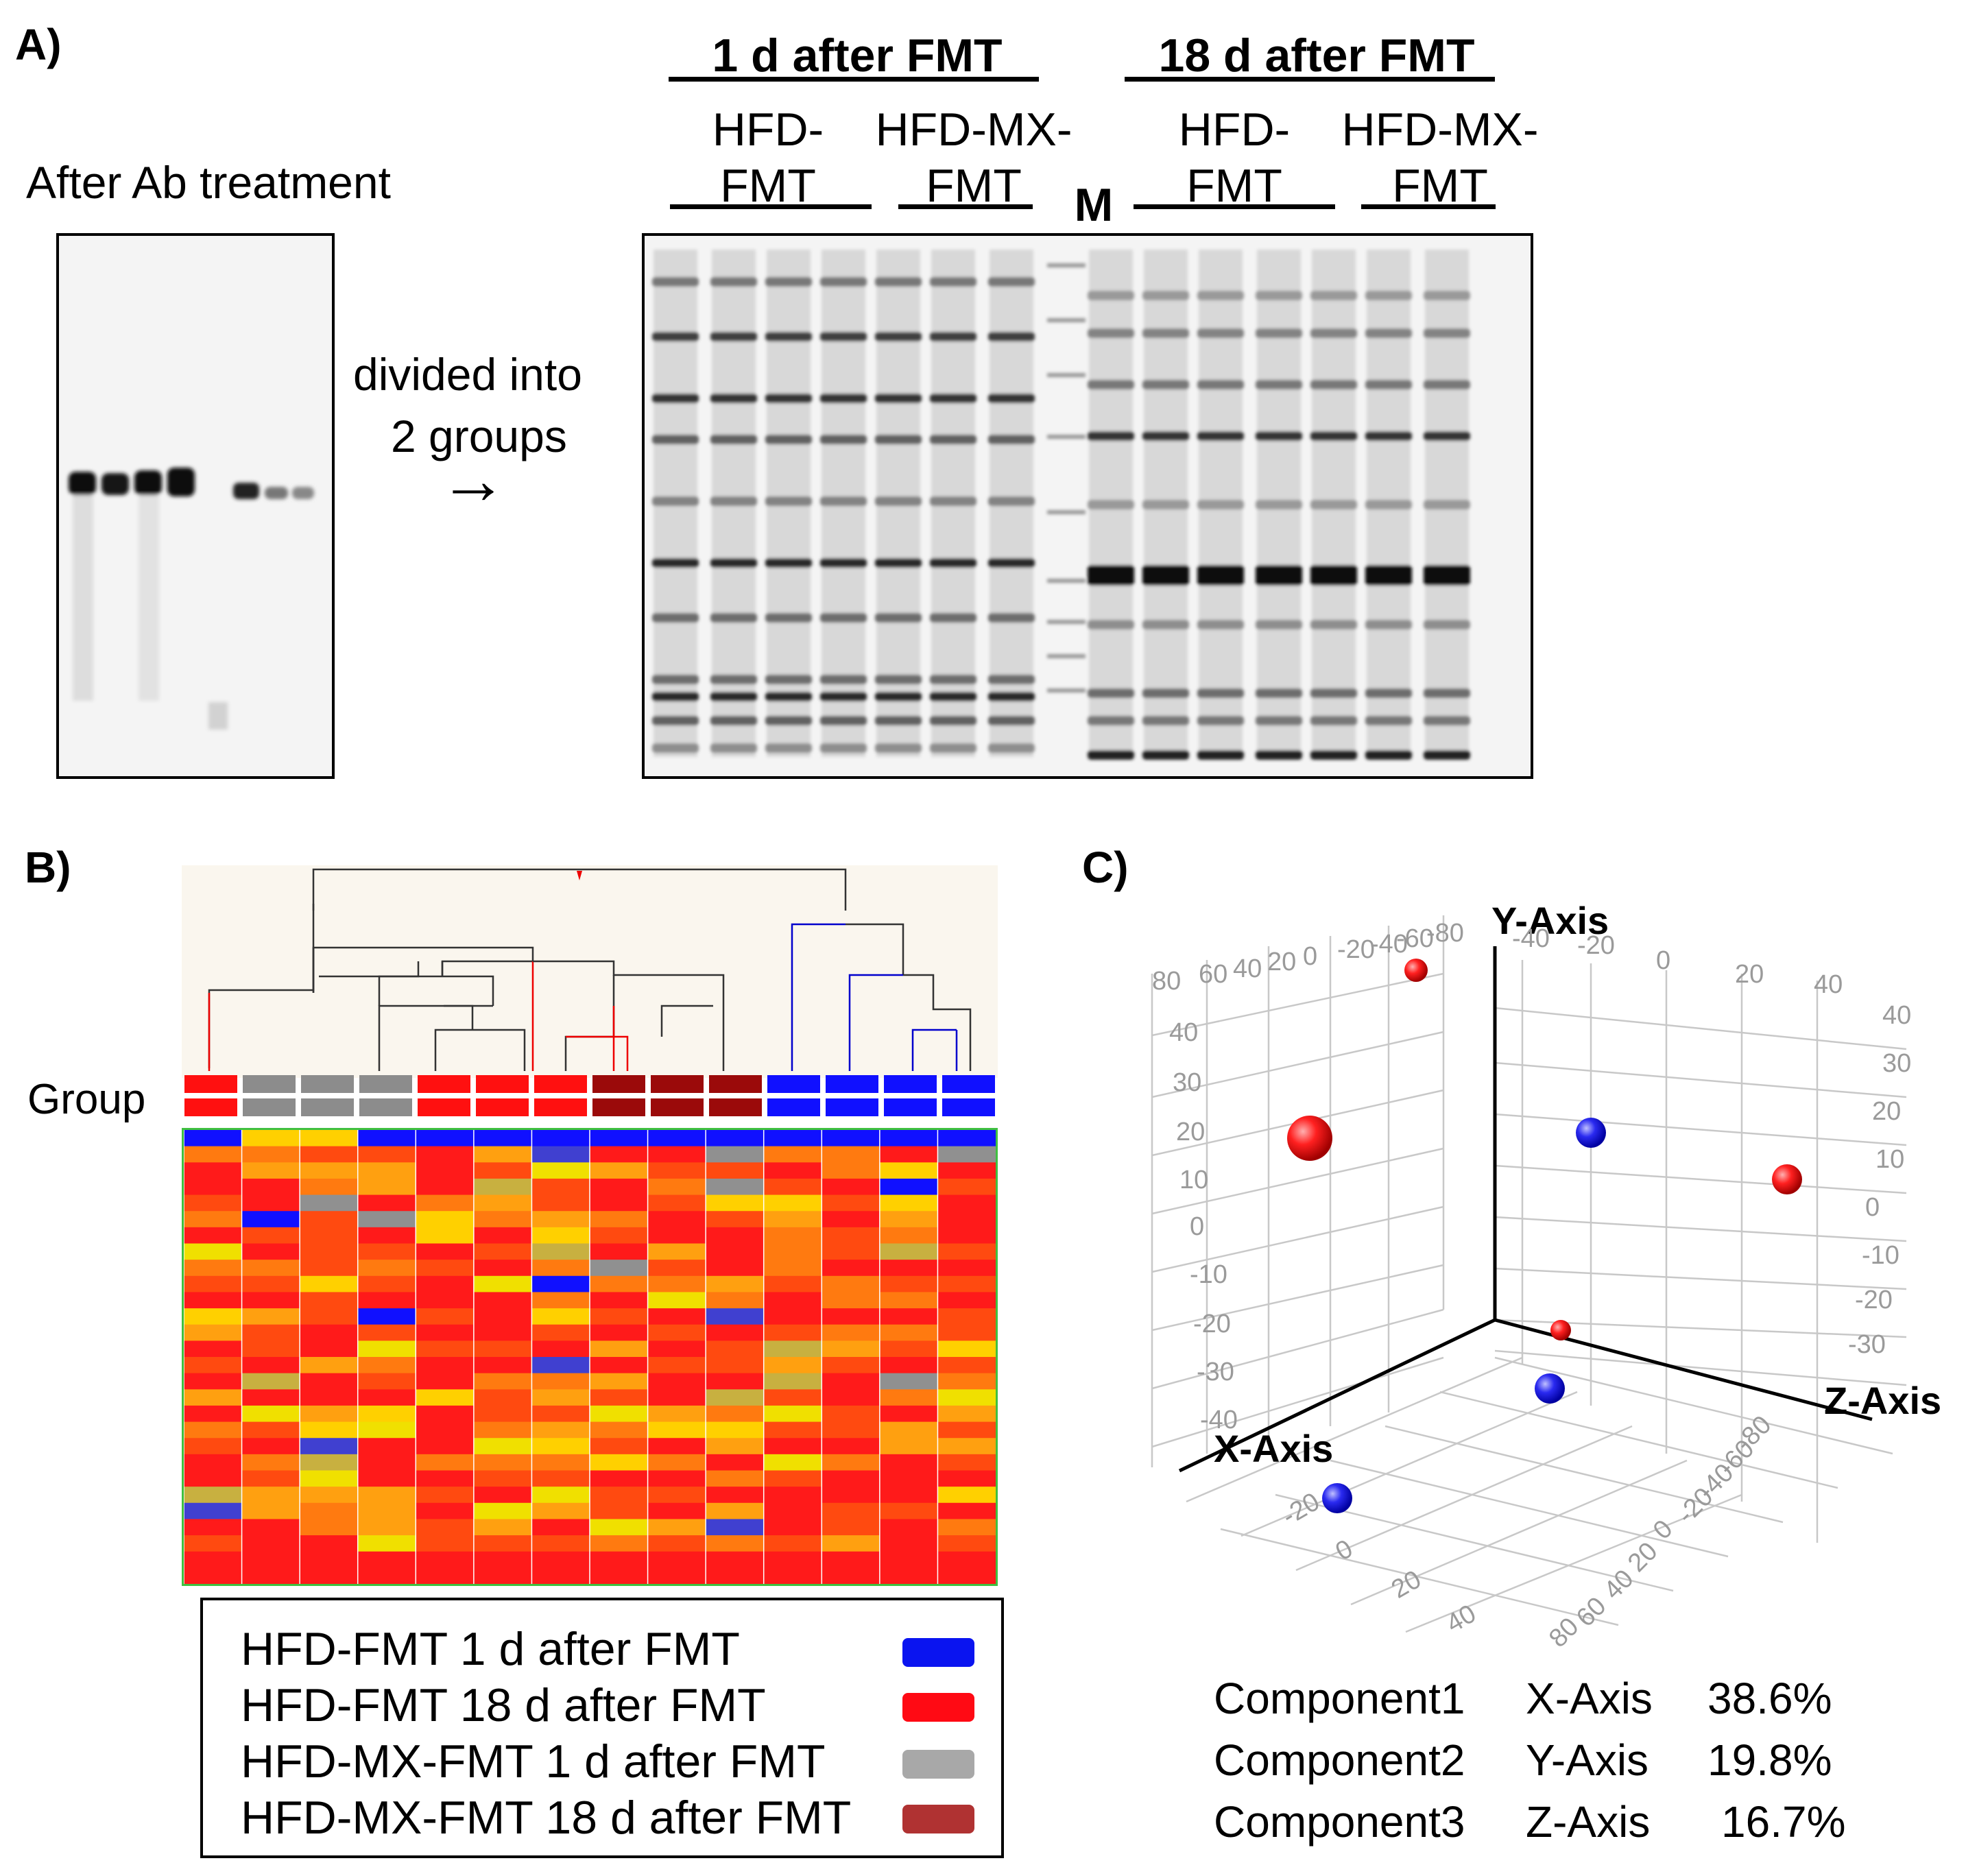  Describe the element at coordinates (1212, 1324) in the screenshot. I see `tick-lv-m20: -20` at that location.